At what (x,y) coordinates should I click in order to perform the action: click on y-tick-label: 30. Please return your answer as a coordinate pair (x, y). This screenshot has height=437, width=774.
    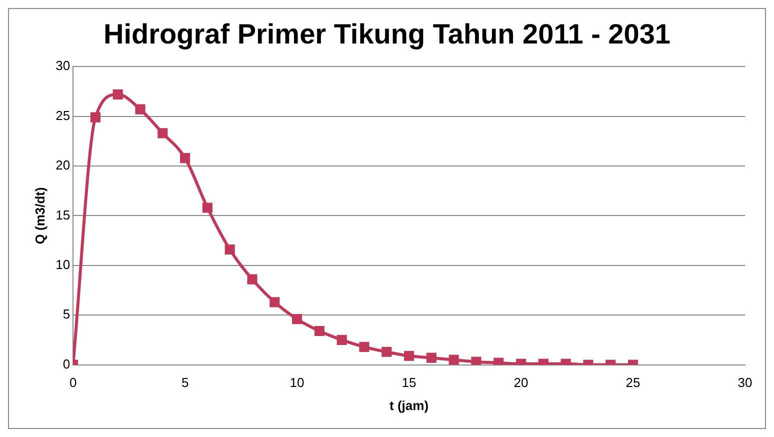
    Looking at the image, I should click on (63, 66).